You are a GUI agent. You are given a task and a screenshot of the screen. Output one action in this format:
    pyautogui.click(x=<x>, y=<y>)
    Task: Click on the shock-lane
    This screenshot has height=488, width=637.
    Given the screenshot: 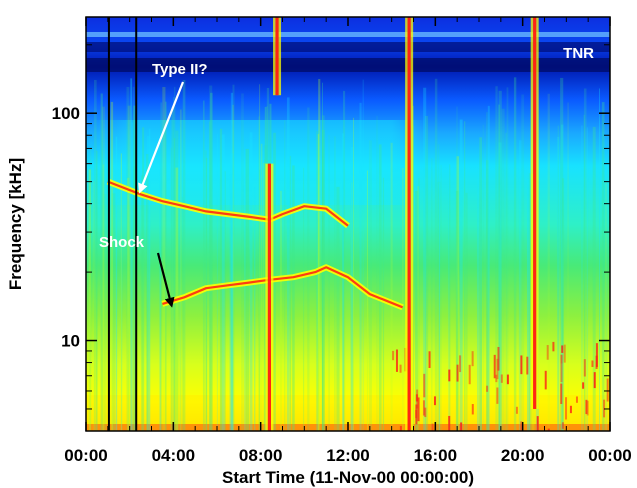 What is the action you would take?
    pyautogui.click(x=283, y=287)
    